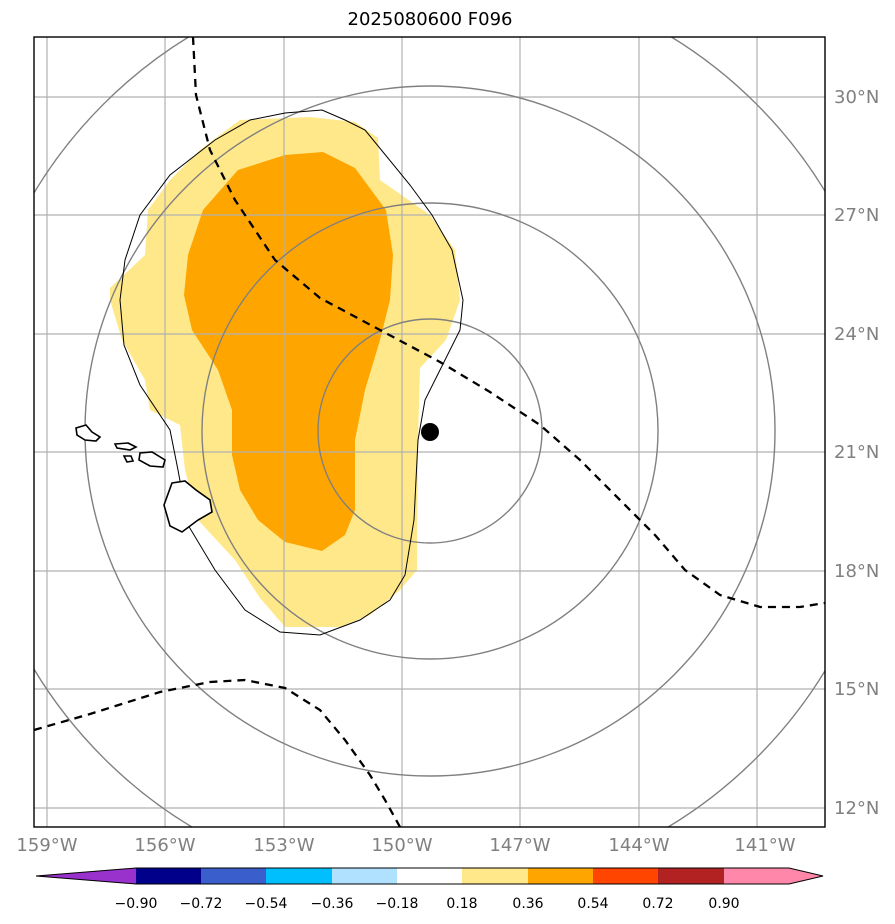 The image size is (895, 924). I want to click on big-island, so click(188, 506).